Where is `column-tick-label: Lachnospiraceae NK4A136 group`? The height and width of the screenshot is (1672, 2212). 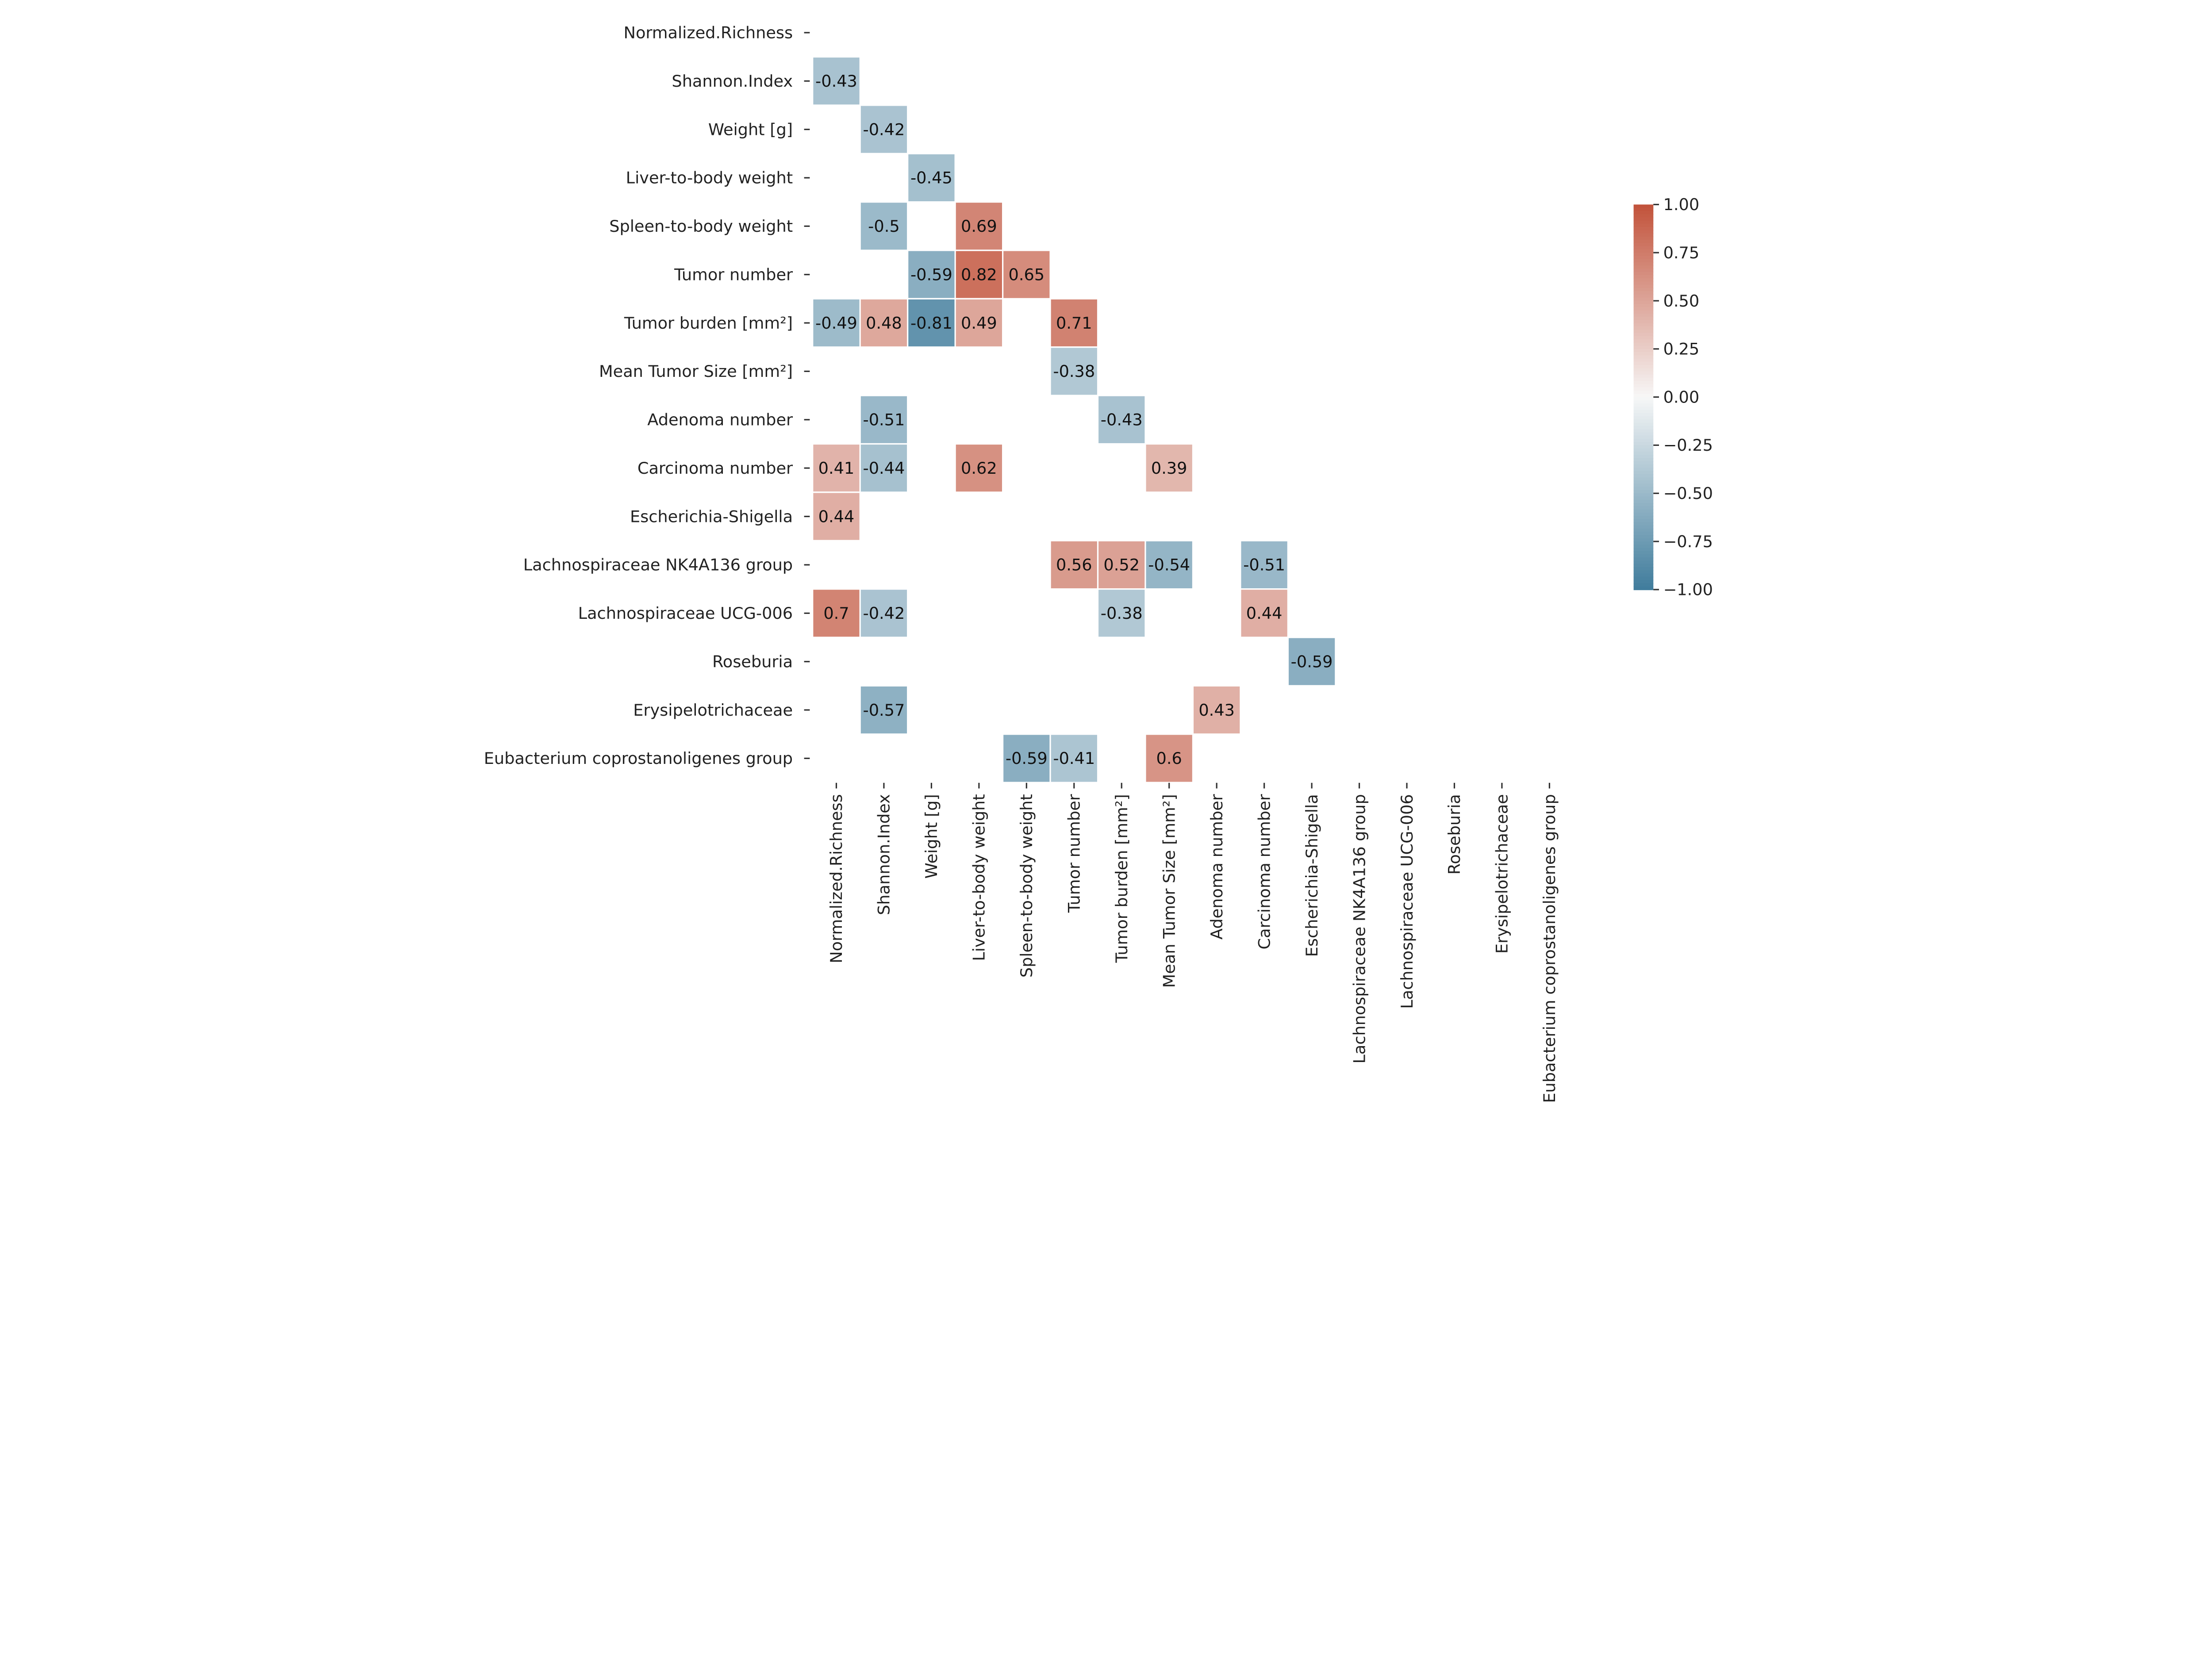 column-tick-label: Lachnospiraceae NK4A136 group is located at coordinates (1360, 928).